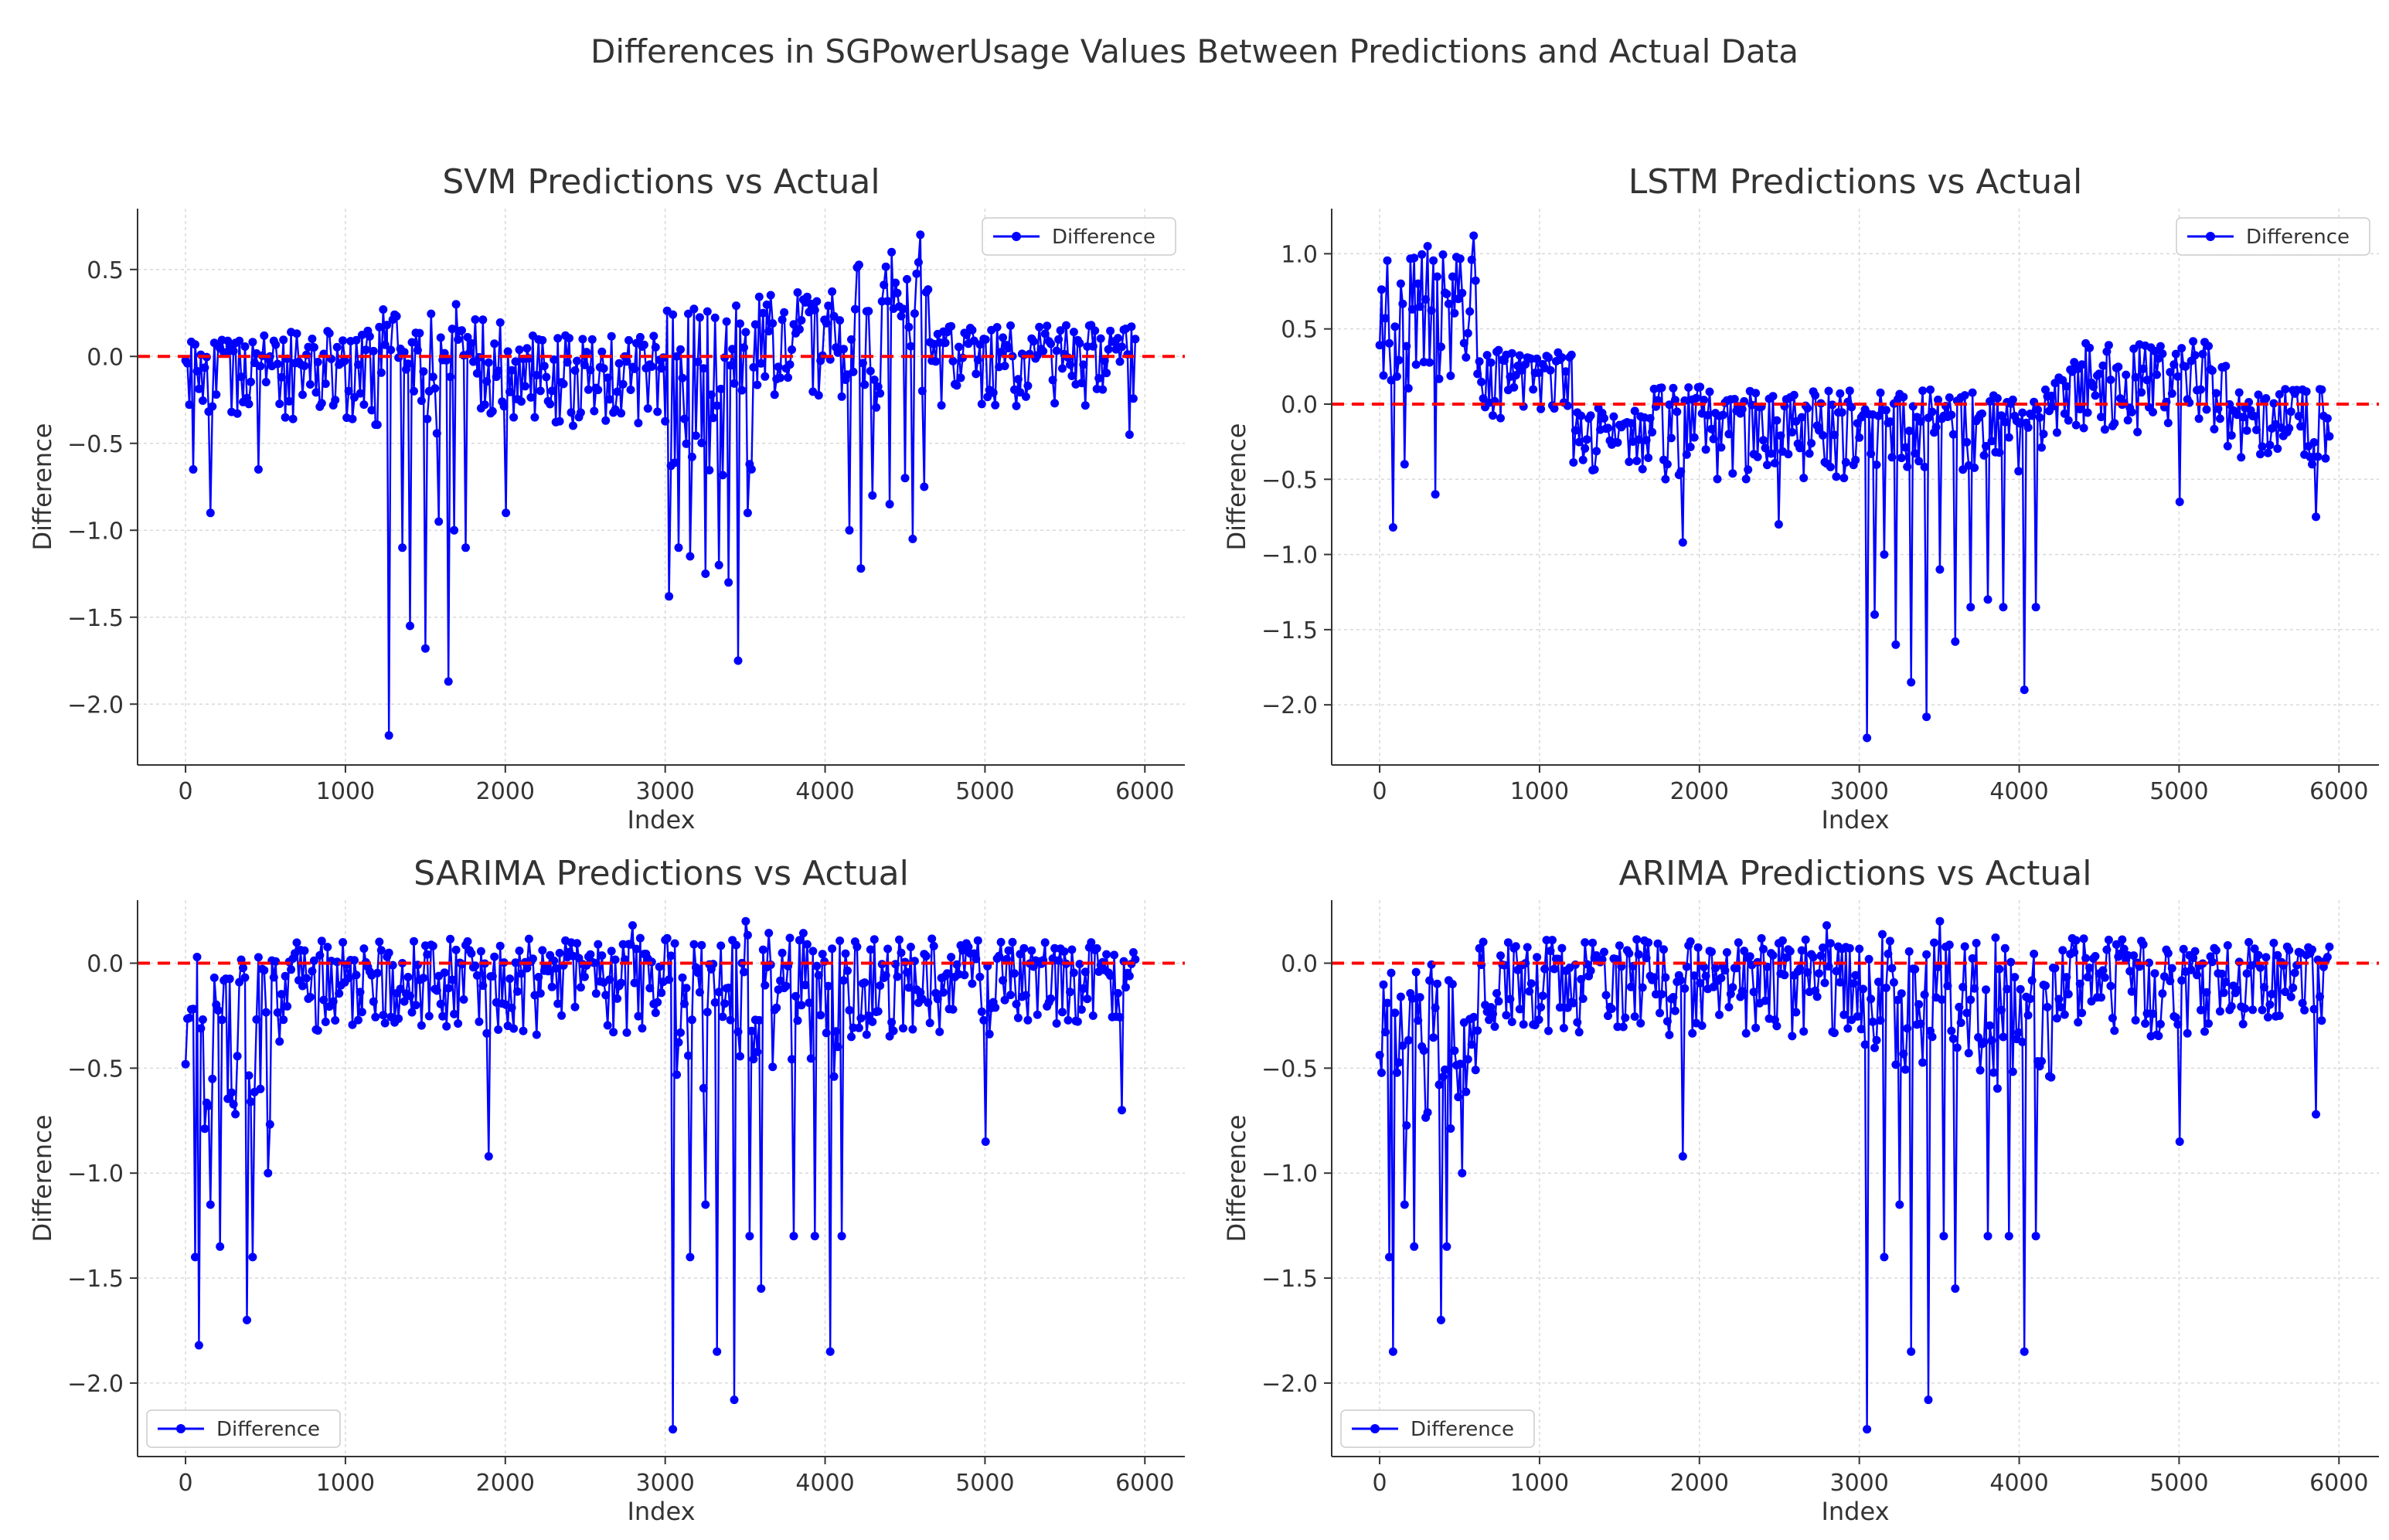 This screenshot has height=1540, width=2389. What do you see at coordinates (1855, 182) in the screenshot?
I see `chart-title: LSTM Predictions vs Actual` at bounding box center [1855, 182].